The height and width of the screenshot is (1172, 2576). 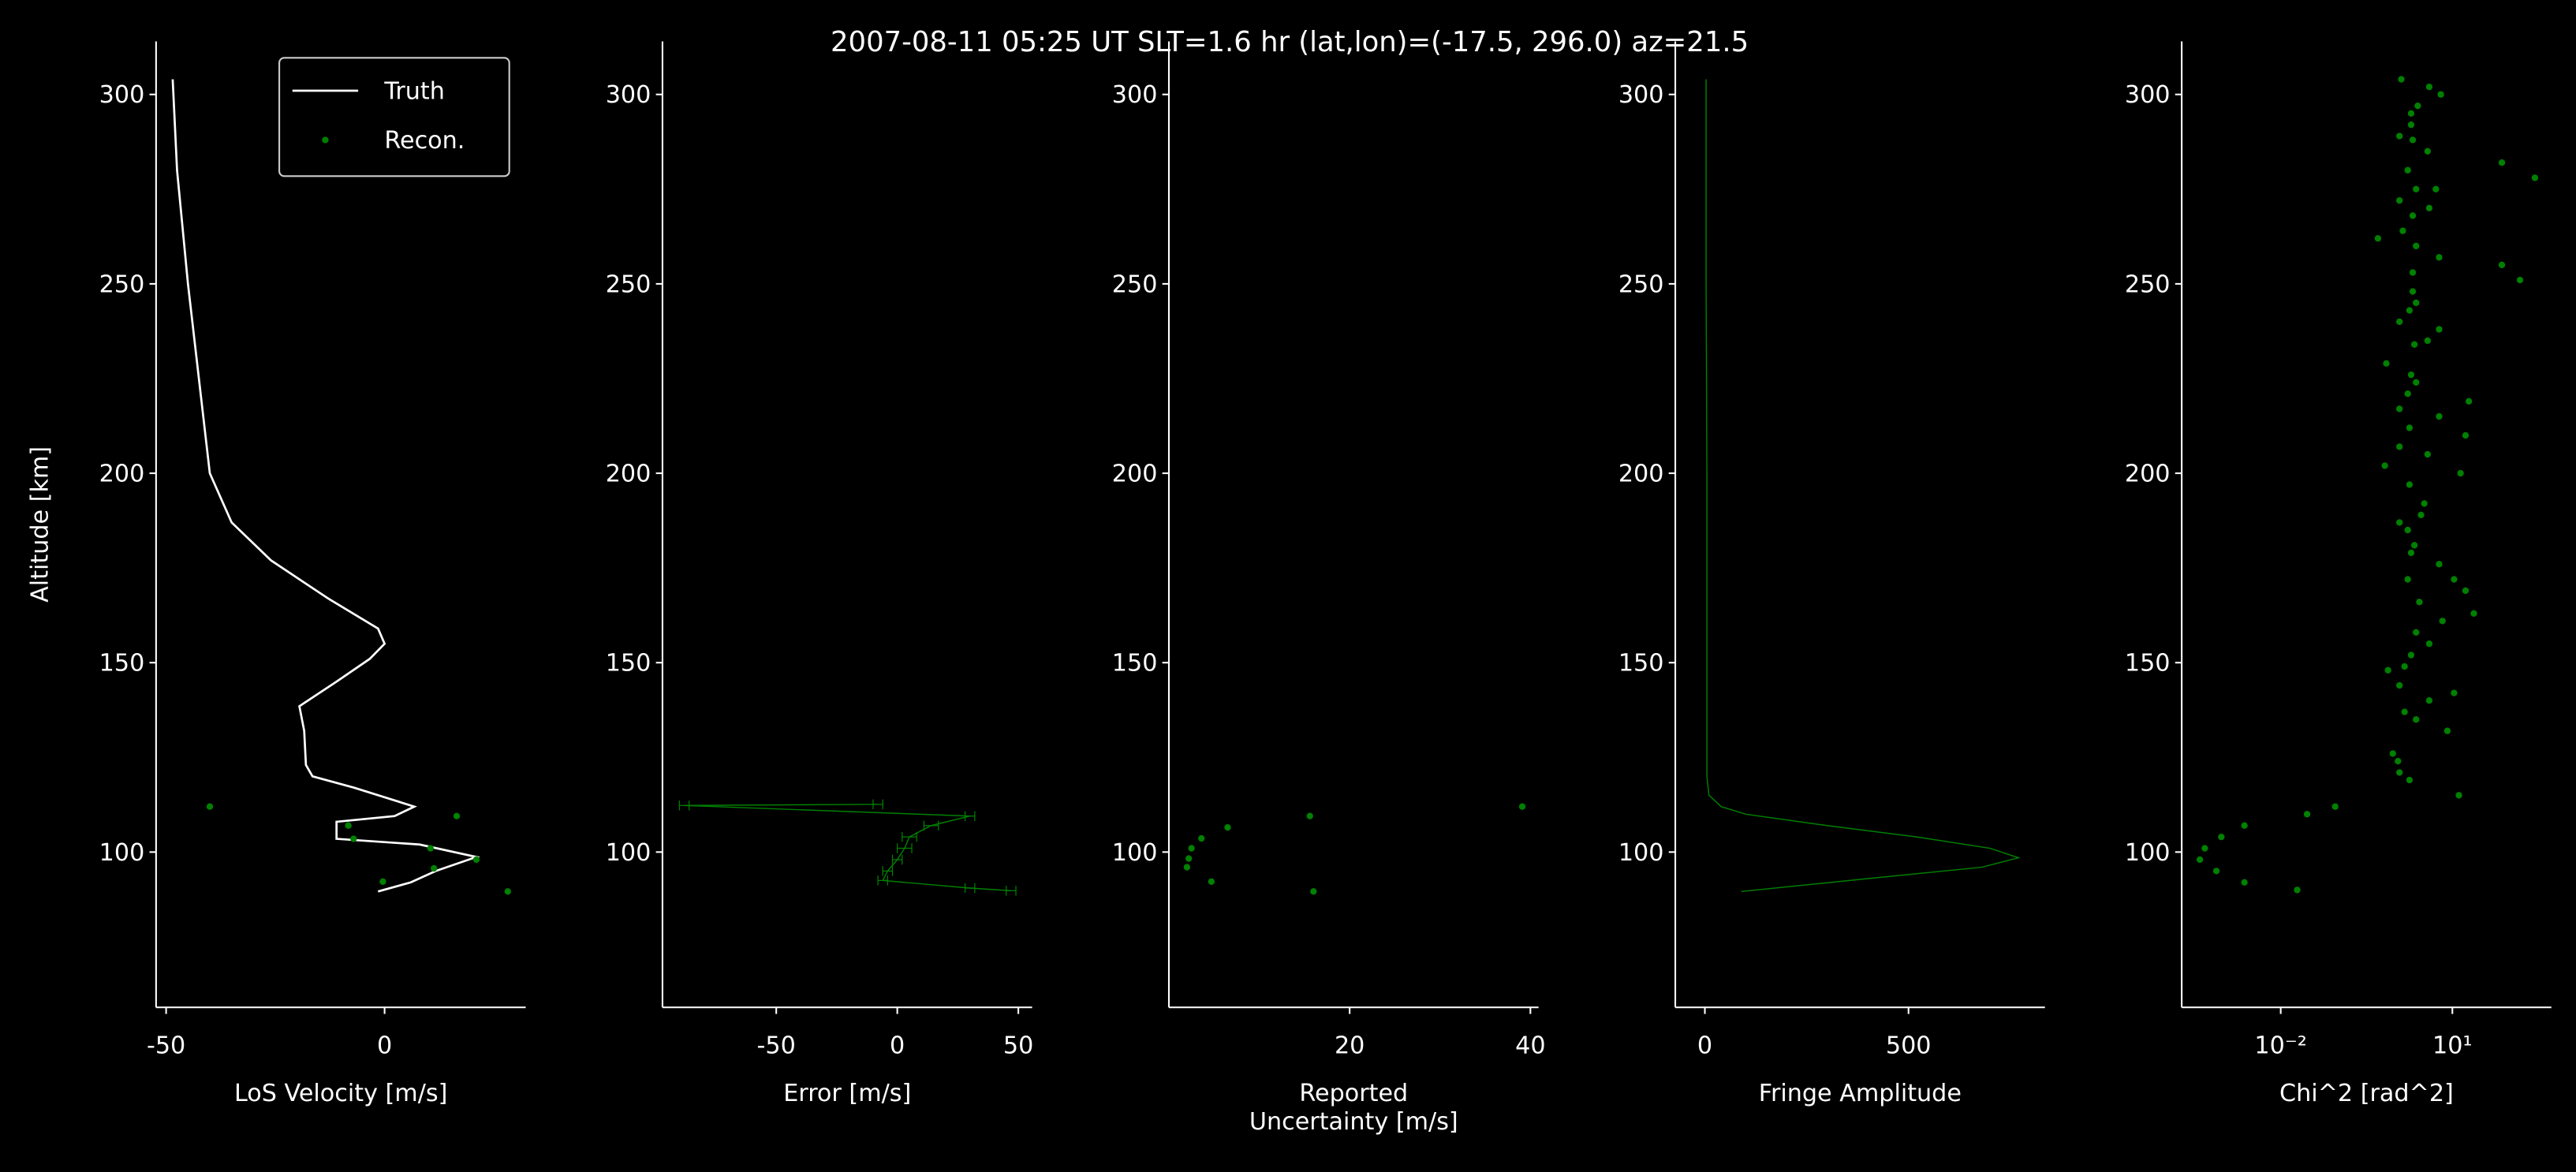 I want to click on x-axis-label: Chi^2 [rad^2], so click(x=2366, y=1094).